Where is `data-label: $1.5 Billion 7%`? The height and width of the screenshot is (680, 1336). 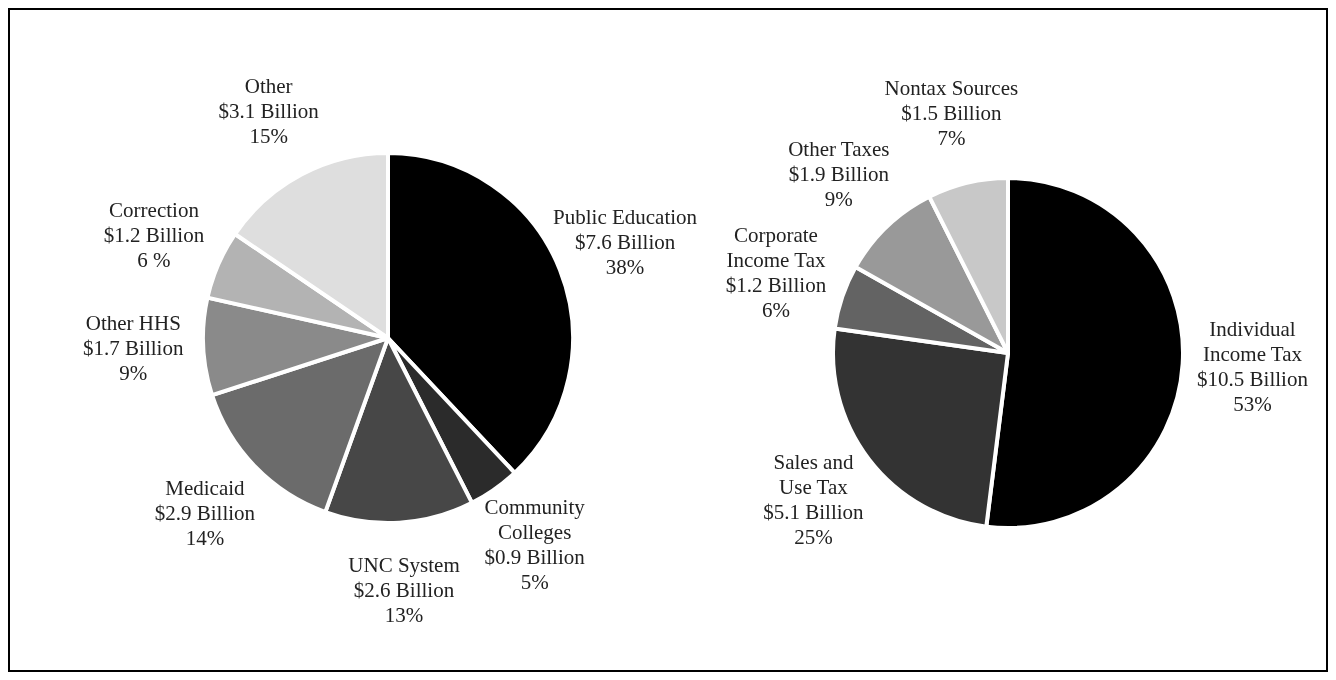
data-label: $1.5 Billion 7% is located at coordinates (952, 125).